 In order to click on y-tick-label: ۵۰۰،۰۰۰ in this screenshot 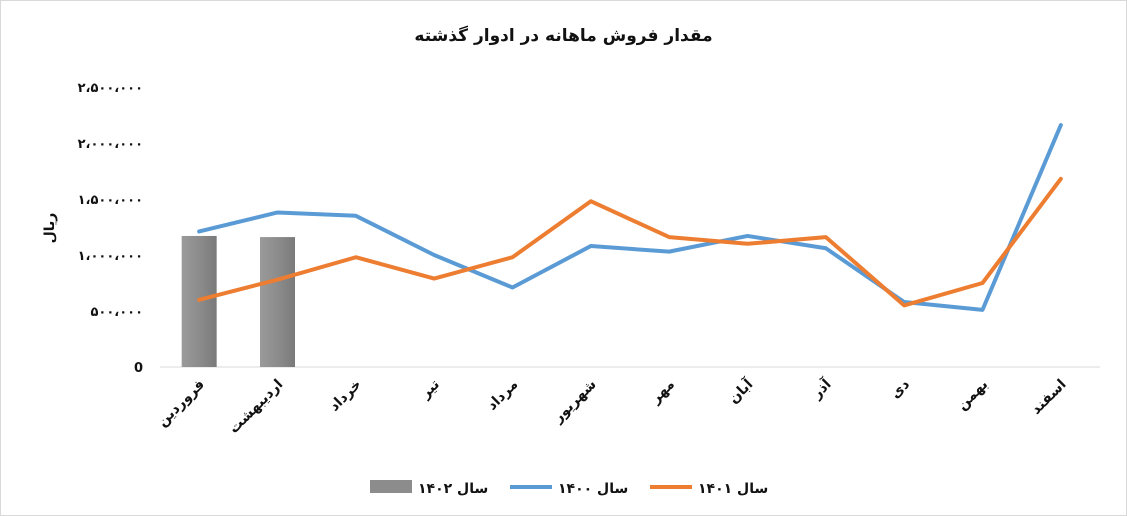, I will do `click(116, 312)`.